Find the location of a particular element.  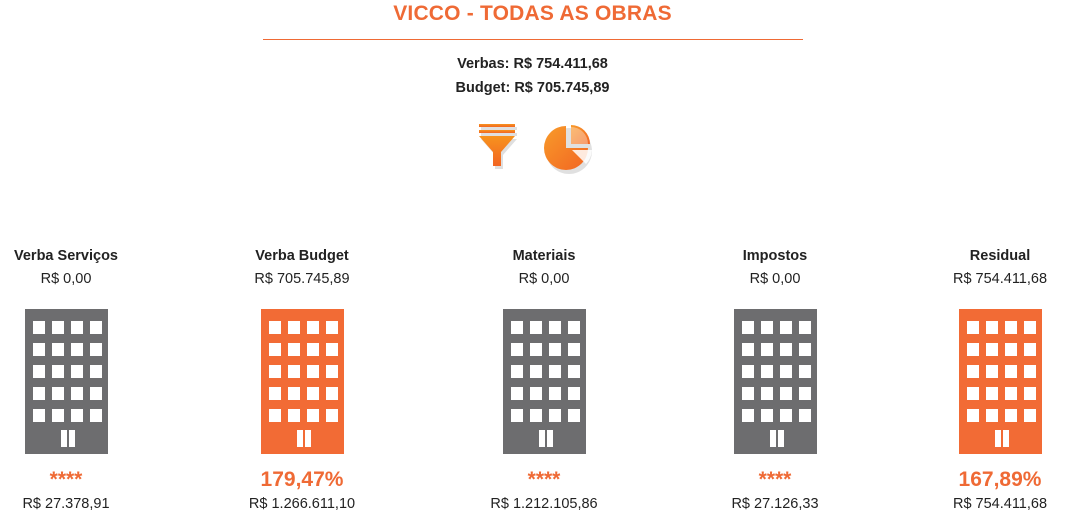

column-label: Residual is located at coordinates (1000, 256).